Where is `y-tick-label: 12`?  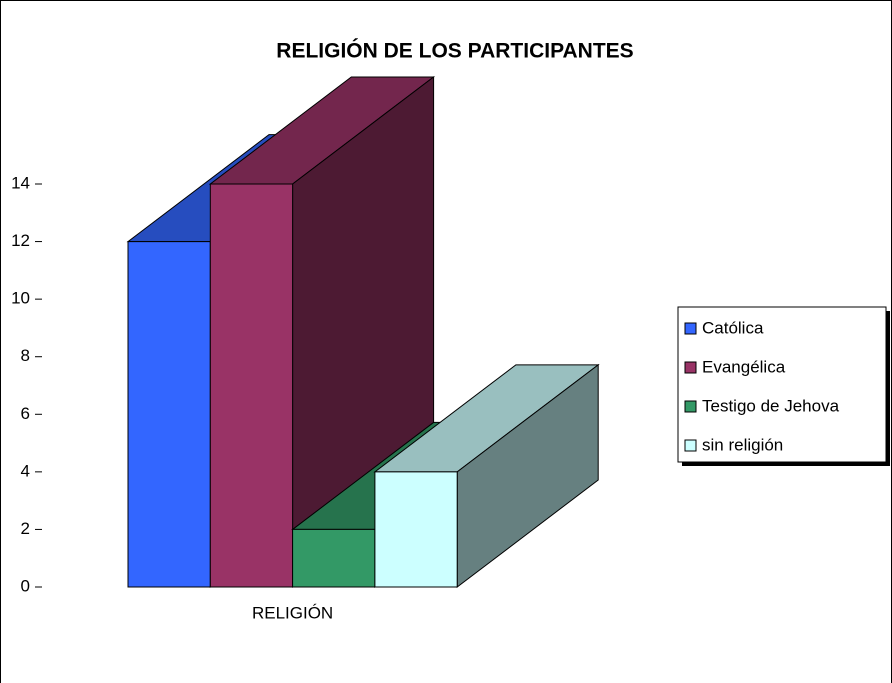 y-tick-label: 12 is located at coordinates (20, 240).